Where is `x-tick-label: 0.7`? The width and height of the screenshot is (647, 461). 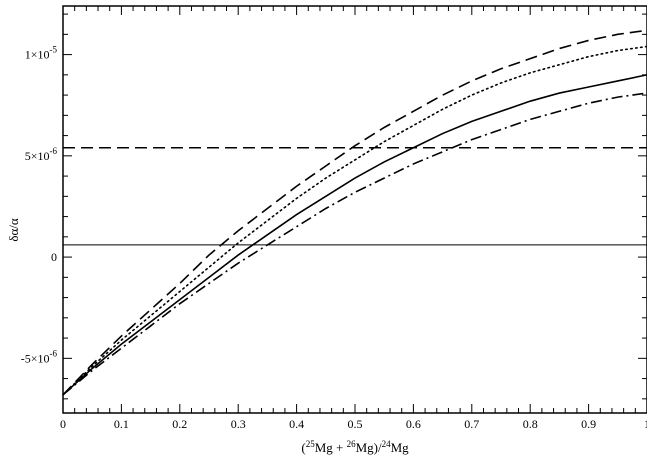
x-tick-label: 0.7 is located at coordinates (471, 424).